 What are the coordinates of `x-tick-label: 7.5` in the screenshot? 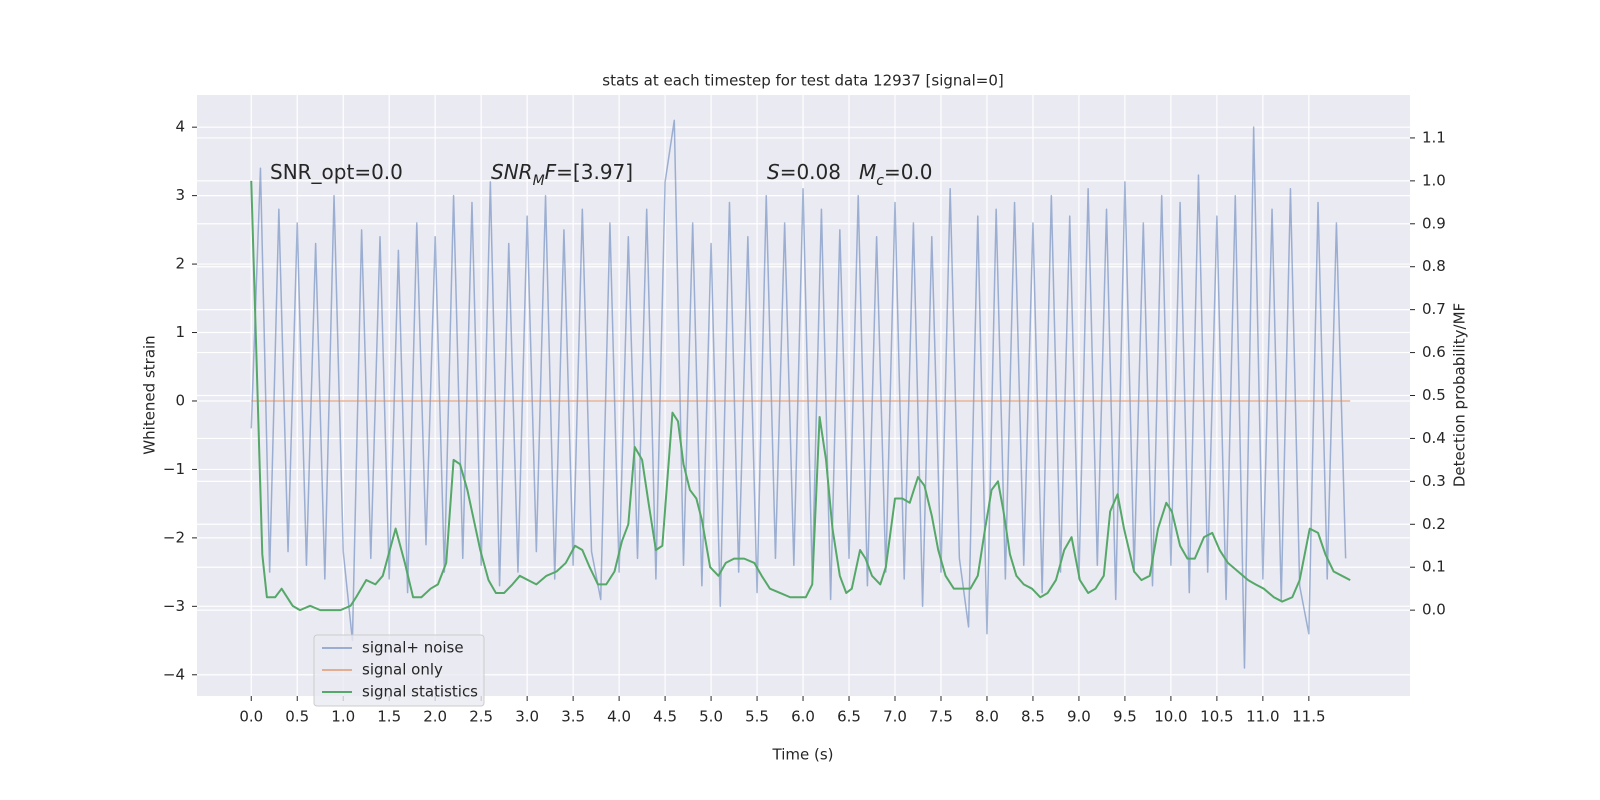 It's located at (941, 717).